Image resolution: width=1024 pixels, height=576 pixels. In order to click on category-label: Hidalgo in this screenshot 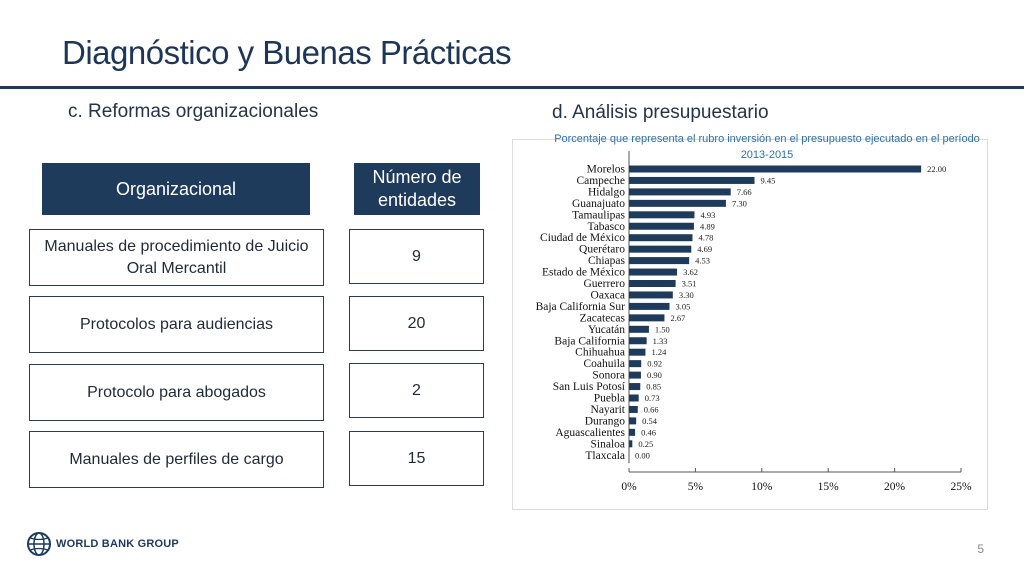, I will do `click(606, 192)`.